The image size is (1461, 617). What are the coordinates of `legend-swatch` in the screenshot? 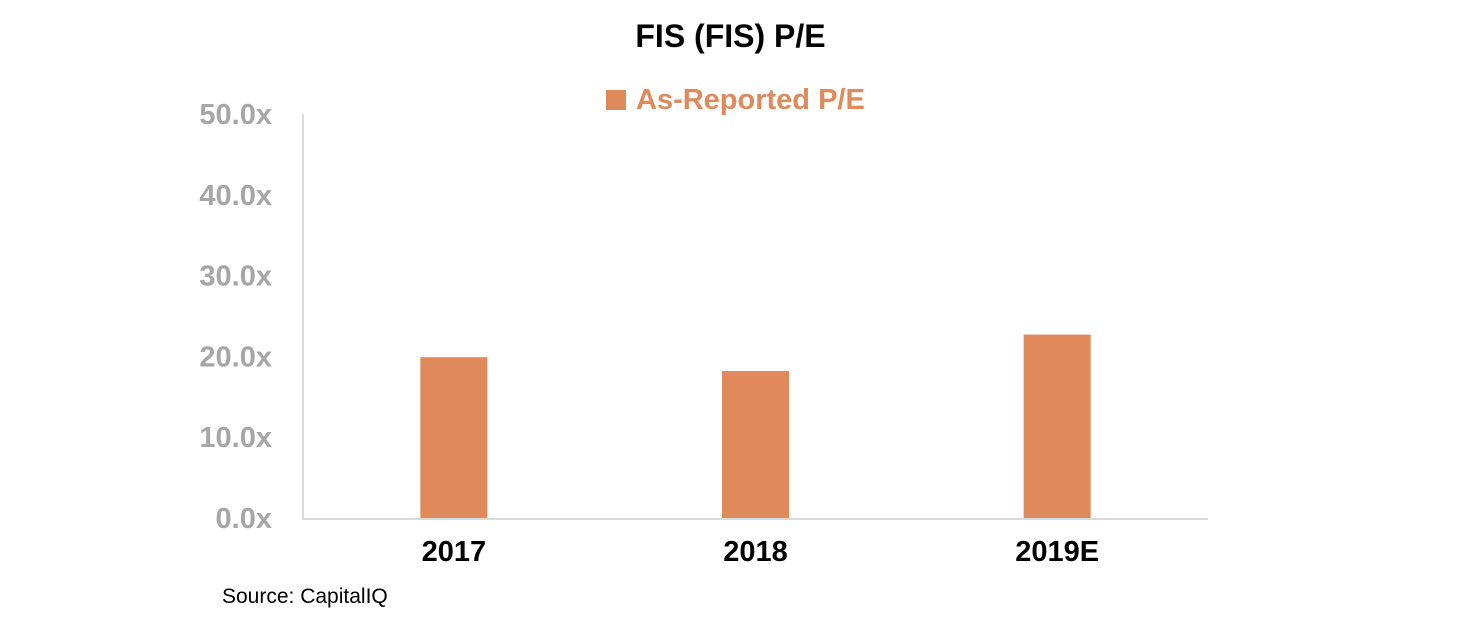 It's located at (616, 100).